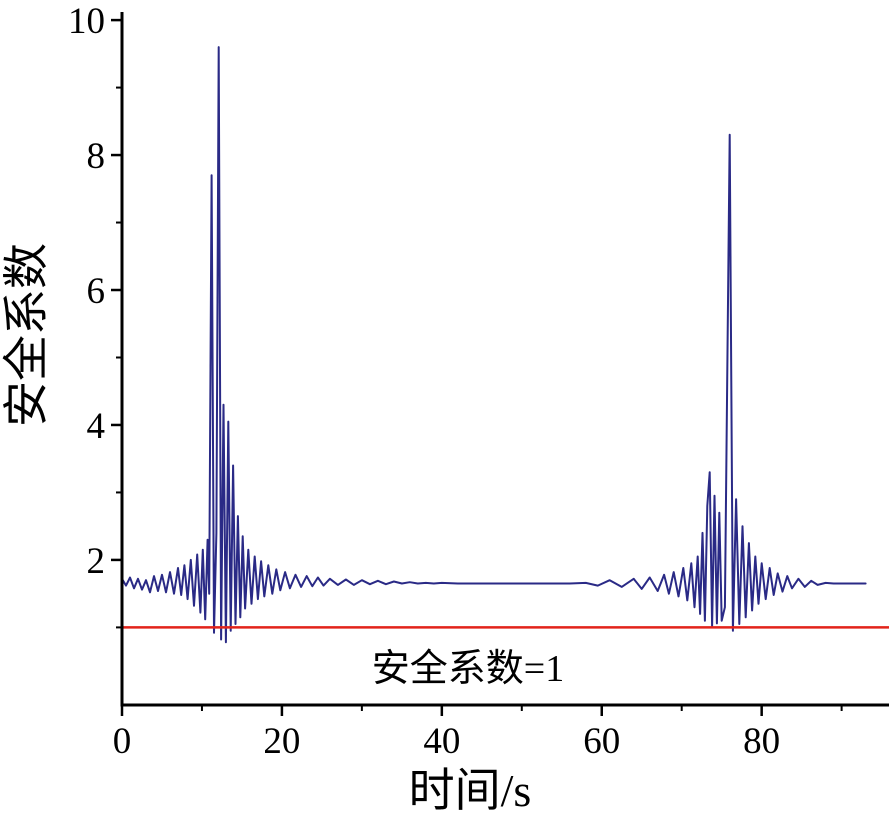 This screenshot has width=889, height=838. What do you see at coordinates (281, 741) in the screenshot?
I see `x-tick-label: 20` at bounding box center [281, 741].